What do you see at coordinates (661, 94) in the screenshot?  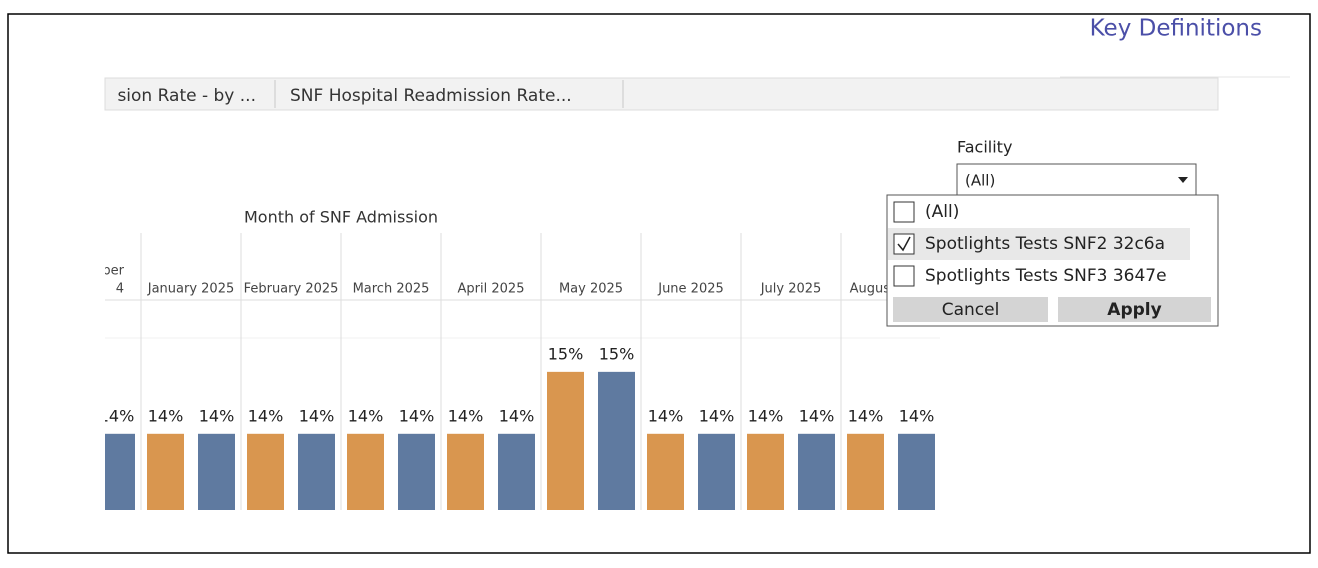 I see `tab-bar` at bounding box center [661, 94].